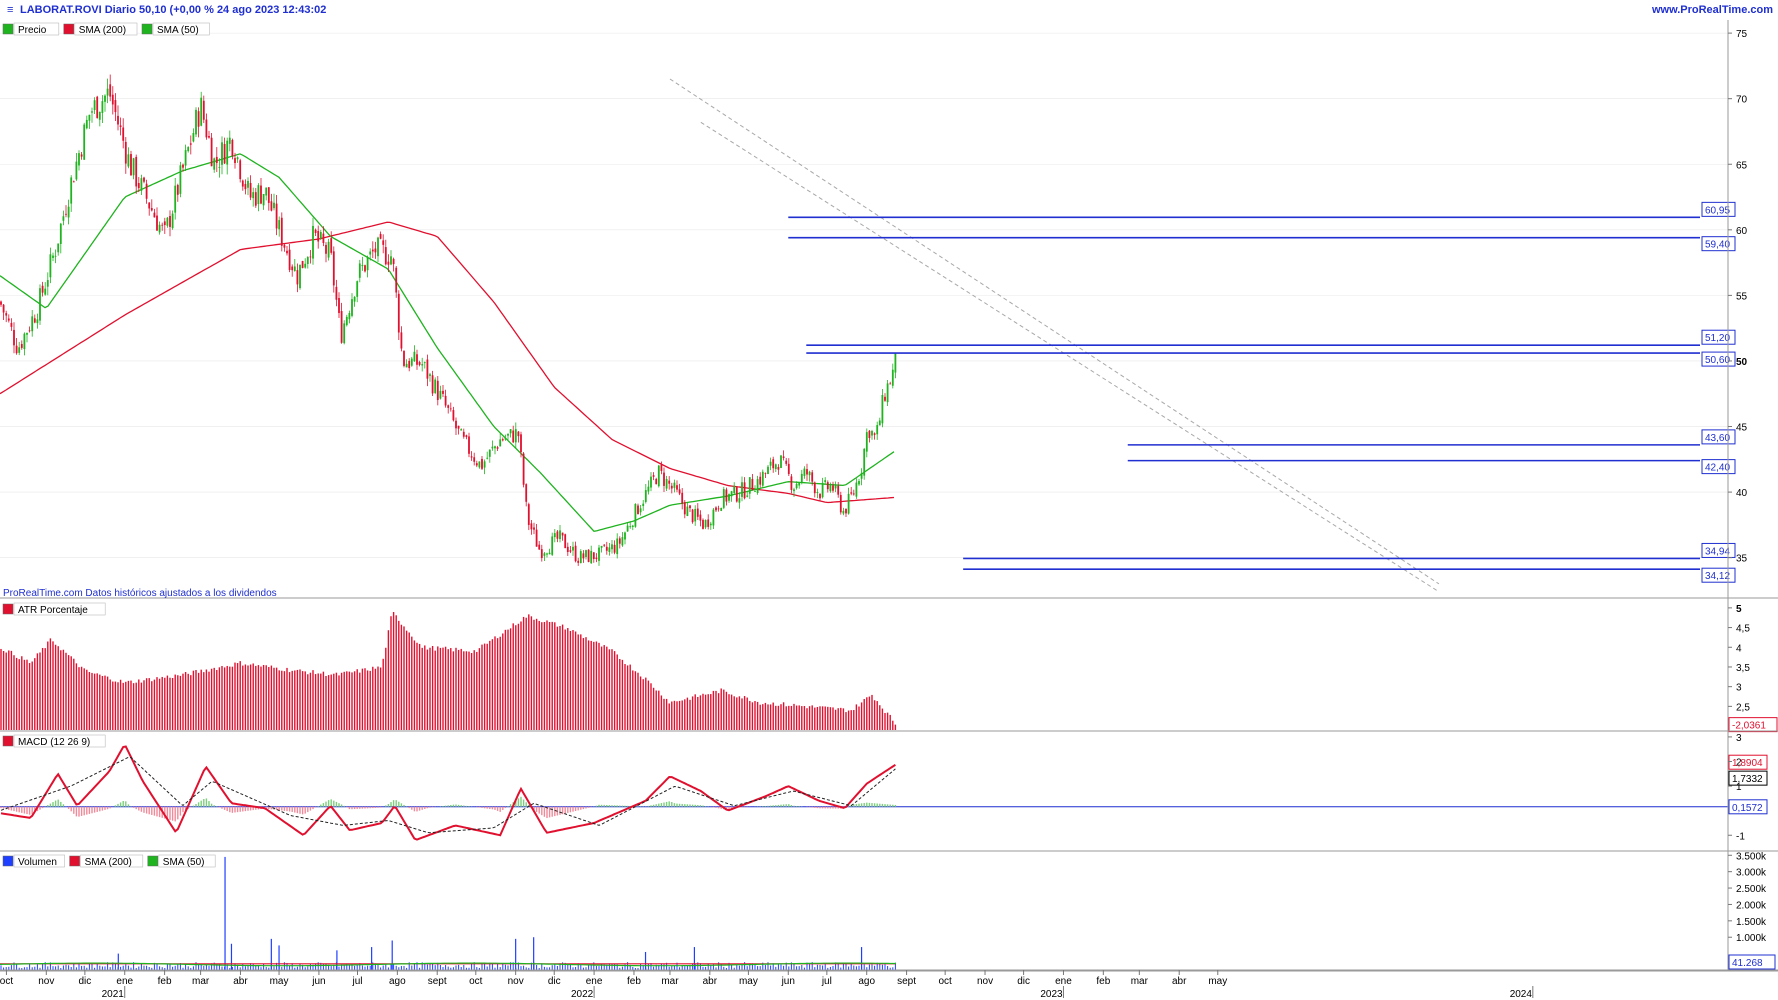  I want to click on legend-label-vol-0: Volumen, so click(37, 862).